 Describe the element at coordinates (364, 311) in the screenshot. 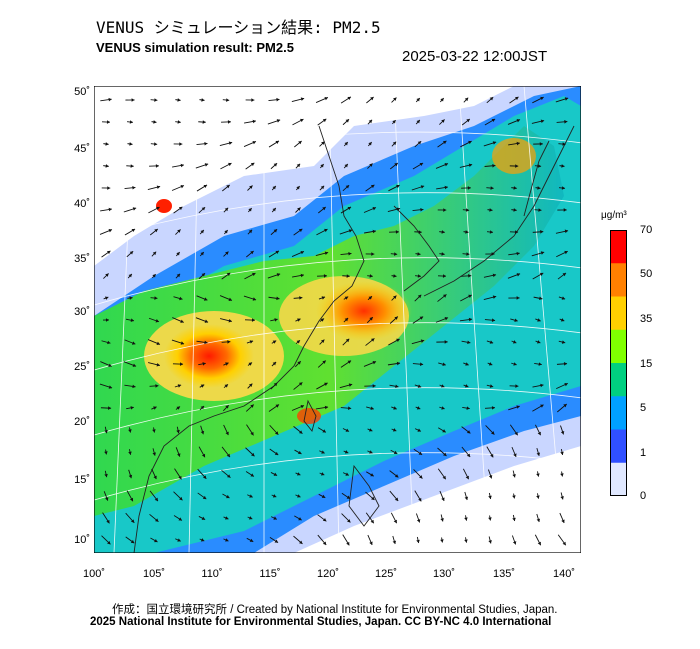

I see `hotspot-east-china-sea` at that location.